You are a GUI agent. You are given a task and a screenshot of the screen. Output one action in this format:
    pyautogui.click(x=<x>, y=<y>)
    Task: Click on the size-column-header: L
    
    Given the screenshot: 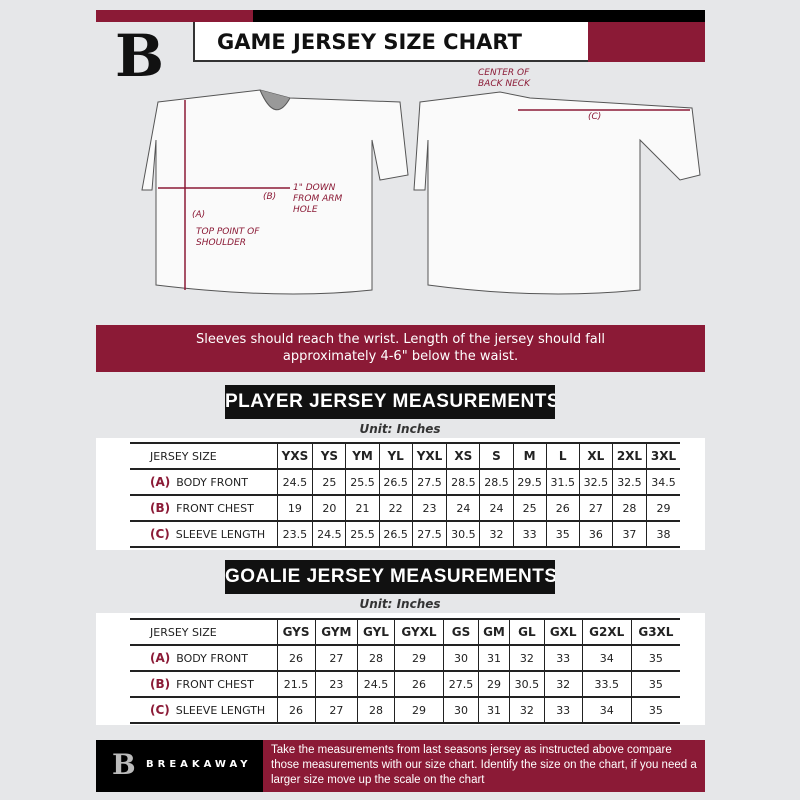 What is the action you would take?
    pyautogui.click(x=562, y=456)
    